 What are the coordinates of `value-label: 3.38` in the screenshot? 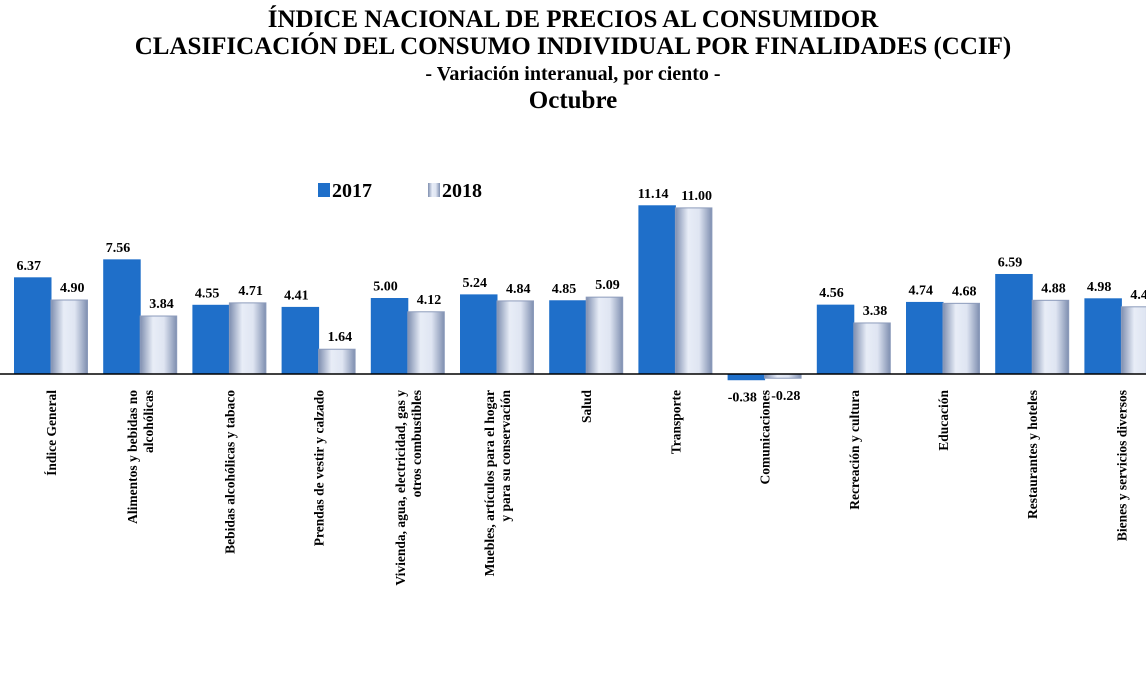 It's located at (875, 311).